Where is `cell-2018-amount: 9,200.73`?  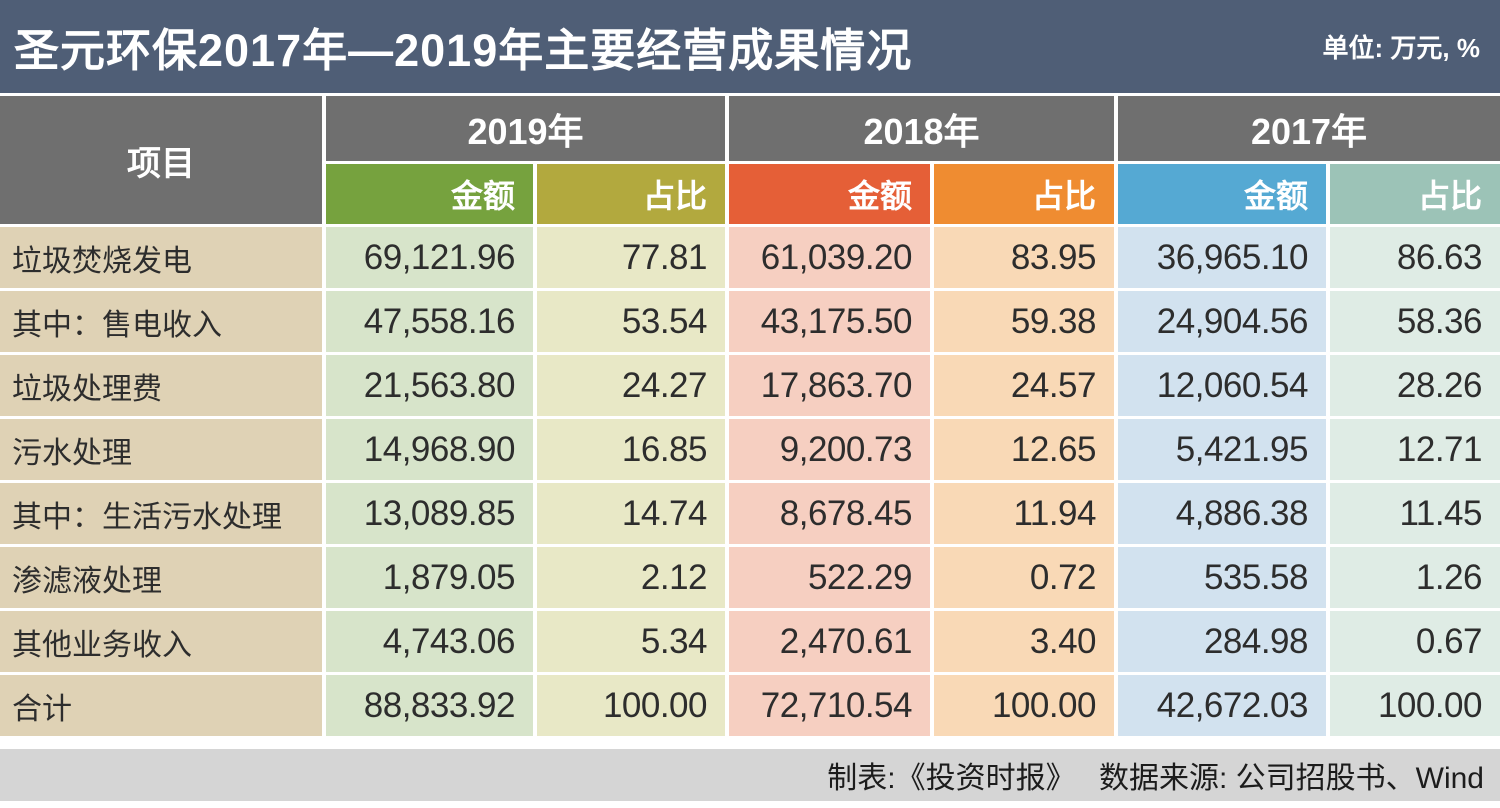
cell-2018-amount: 9,200.73 is located at coordinates (829, 449).